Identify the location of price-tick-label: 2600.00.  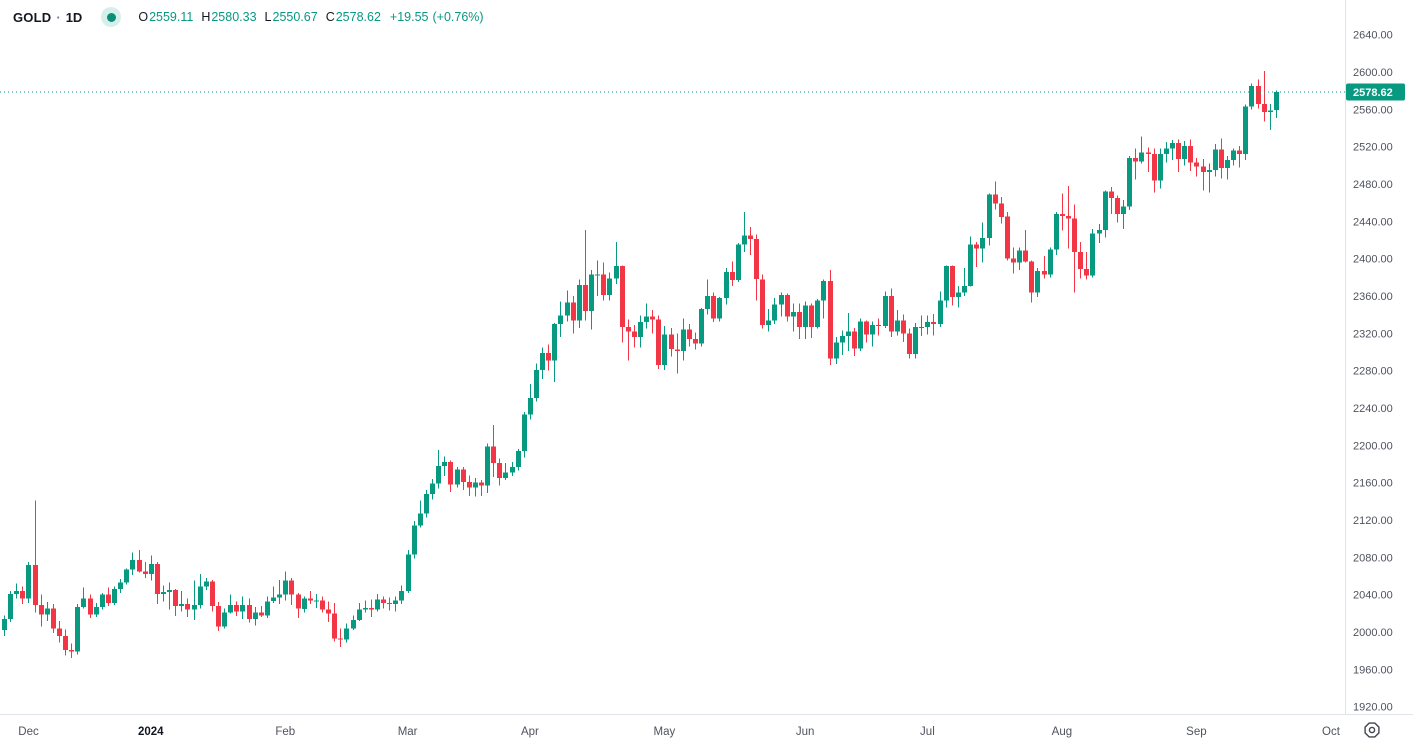
(1373, 73).